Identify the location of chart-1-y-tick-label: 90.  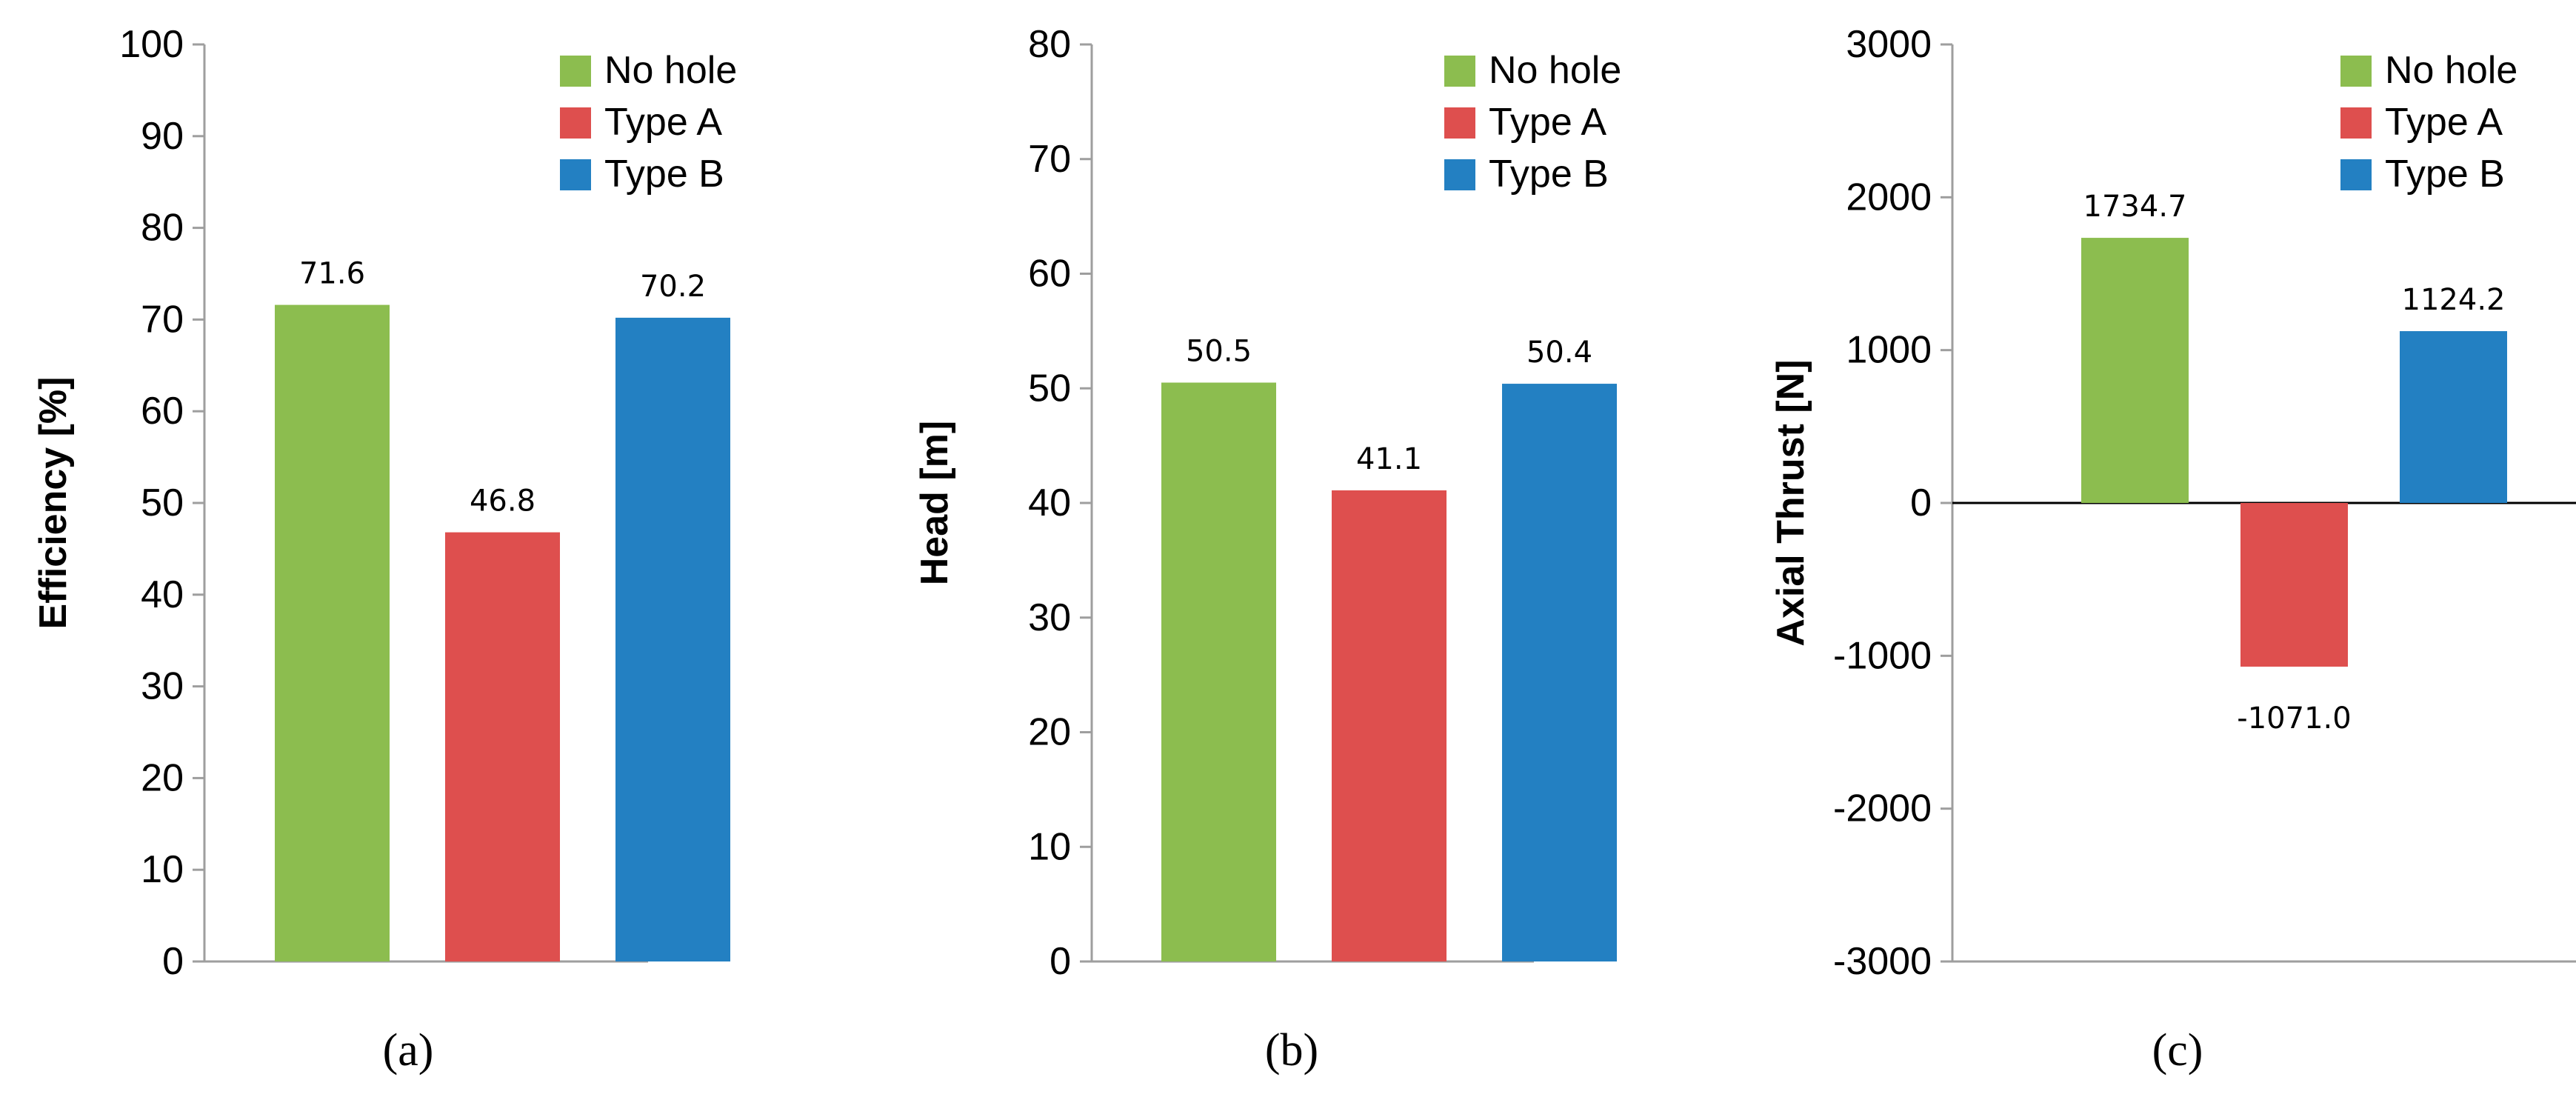
(162, 136).